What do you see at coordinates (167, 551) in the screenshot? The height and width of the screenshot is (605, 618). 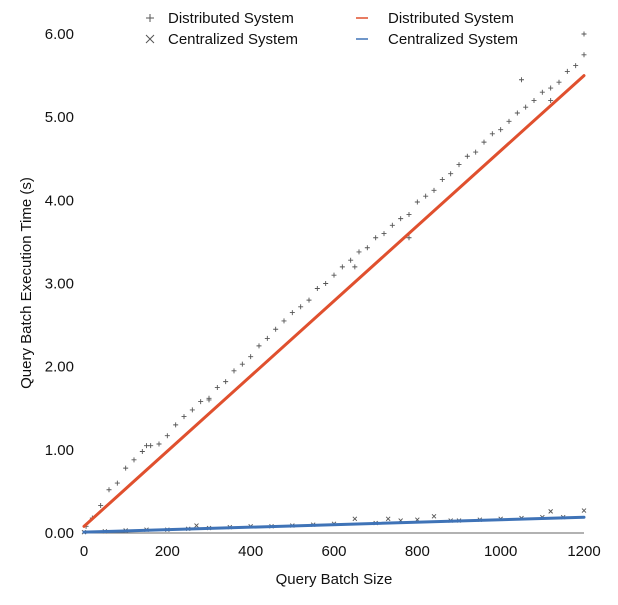 I see `x-tick-label: 200` at bounding box center [167, 551].